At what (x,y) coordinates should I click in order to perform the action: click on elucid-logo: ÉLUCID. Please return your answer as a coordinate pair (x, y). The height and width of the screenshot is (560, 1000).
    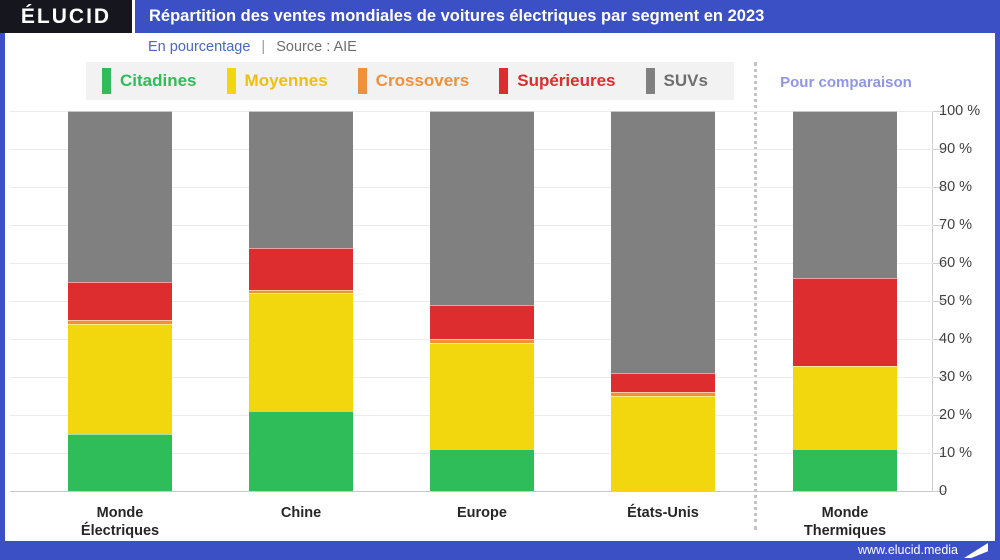
    Looking at the image, I should click on (66, 16).